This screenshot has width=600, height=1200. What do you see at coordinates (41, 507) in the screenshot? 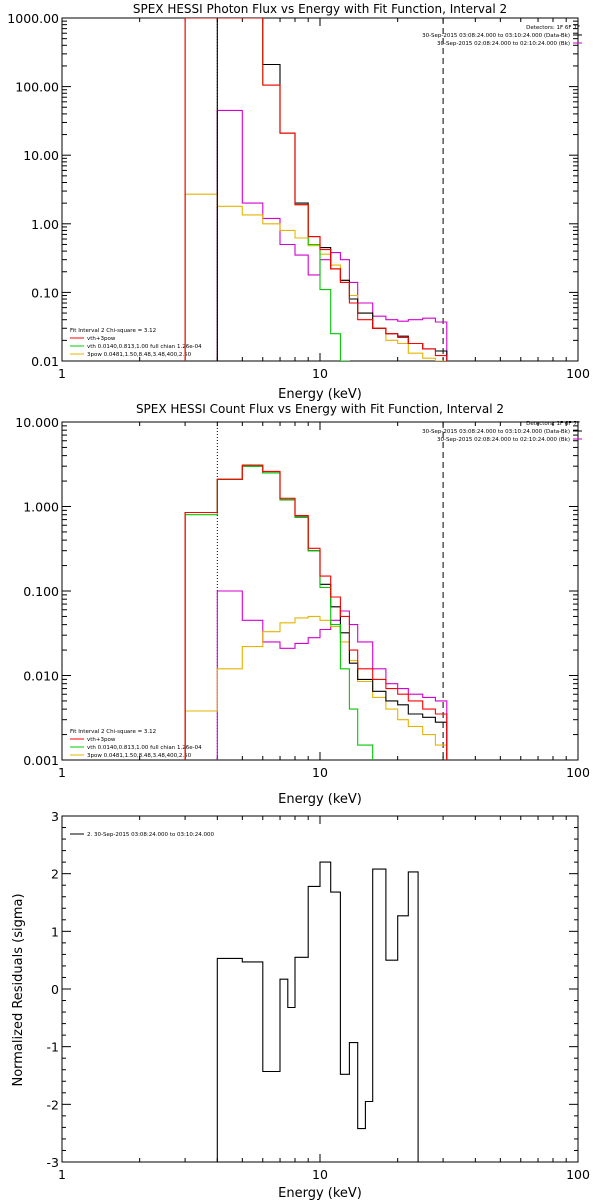
I see `y-tick-label: 1.000` at bounding box center [41, 507].